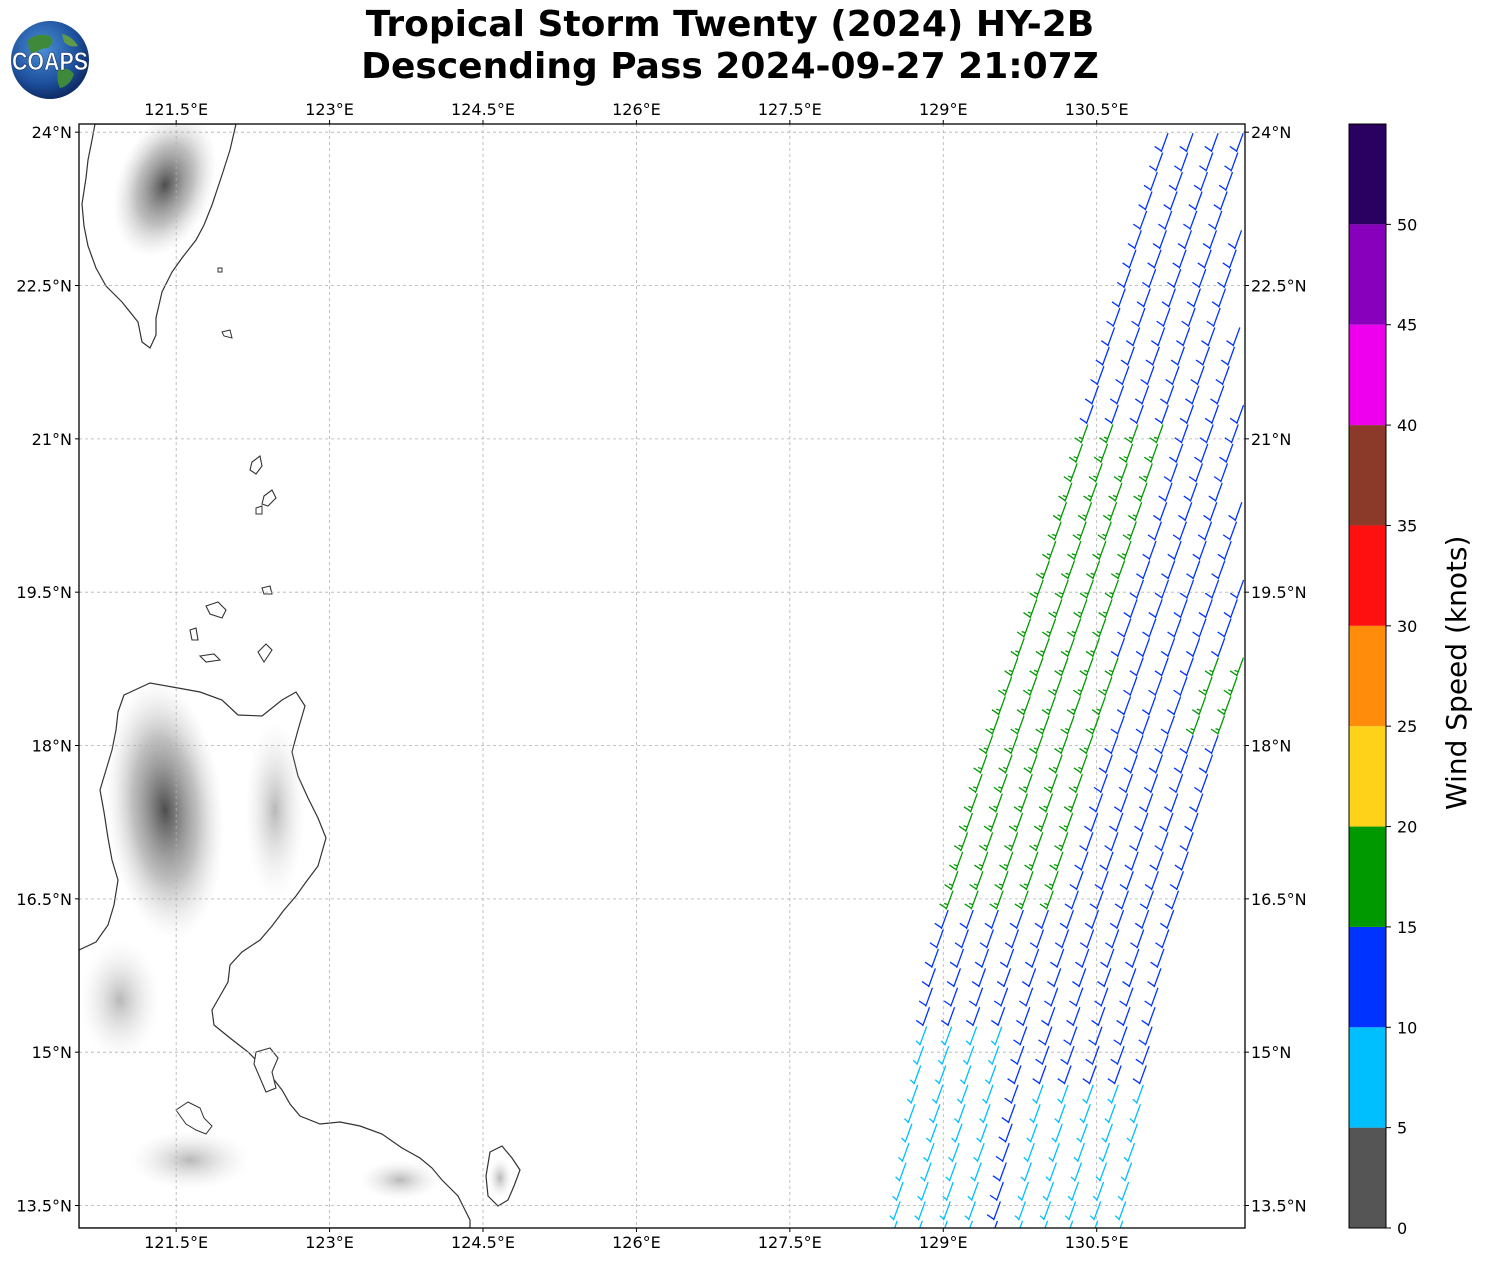  What do you see at coordinates (52, 439) in the screenshot?
I see `lat-tick-label-left: 21°N` at bounding box center [52, 439].